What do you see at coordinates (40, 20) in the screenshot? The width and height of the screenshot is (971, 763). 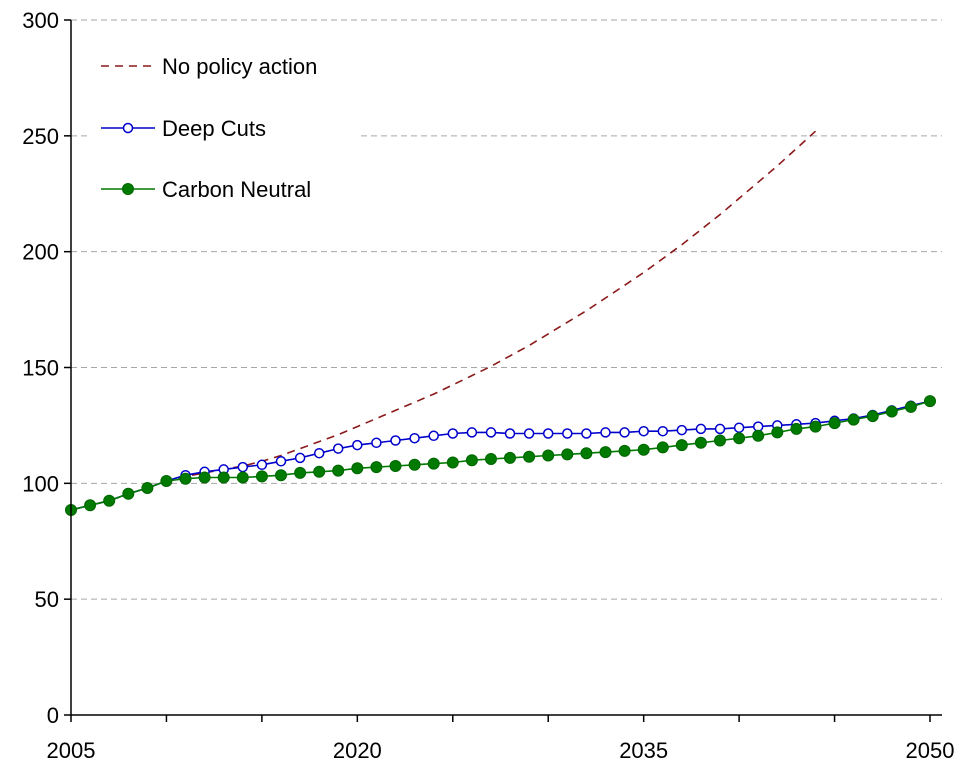 I see `y-tick-label-300: 300` at bounding box center [40, 20].